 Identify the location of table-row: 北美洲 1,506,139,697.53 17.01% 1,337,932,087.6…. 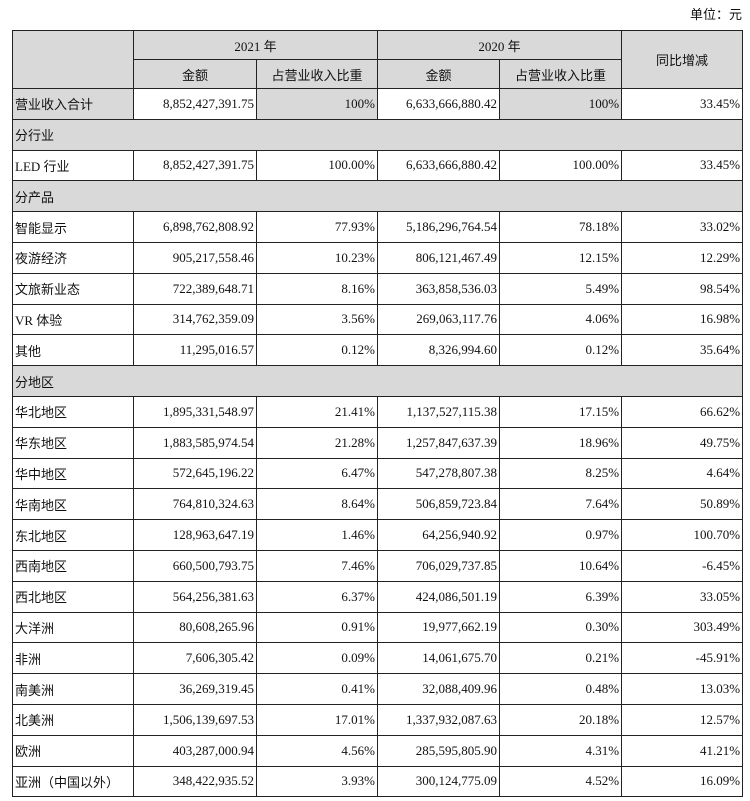
(378, 719).